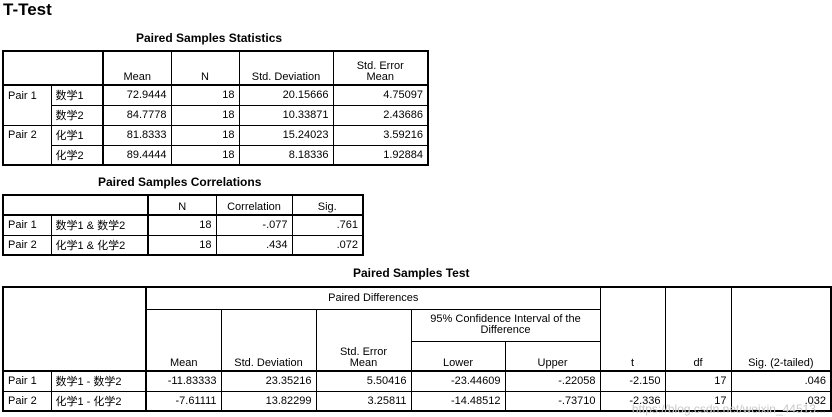  Describe the element at coordinates (458, 356) in the screenshot. I see `test-header-lower: Lower` at that location.